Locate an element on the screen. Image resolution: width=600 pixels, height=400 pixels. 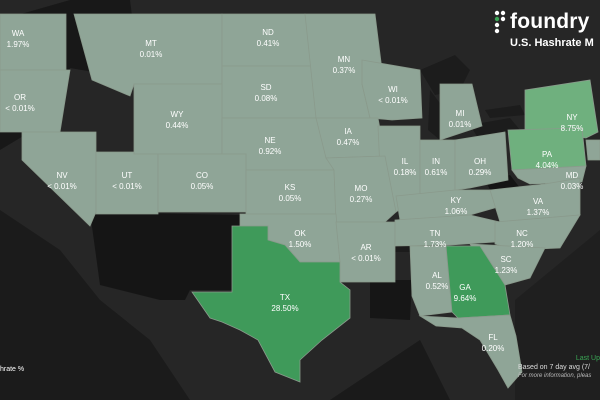
brand-block: foundry U.S. Hashrate M is located at coordinates (546, 32).